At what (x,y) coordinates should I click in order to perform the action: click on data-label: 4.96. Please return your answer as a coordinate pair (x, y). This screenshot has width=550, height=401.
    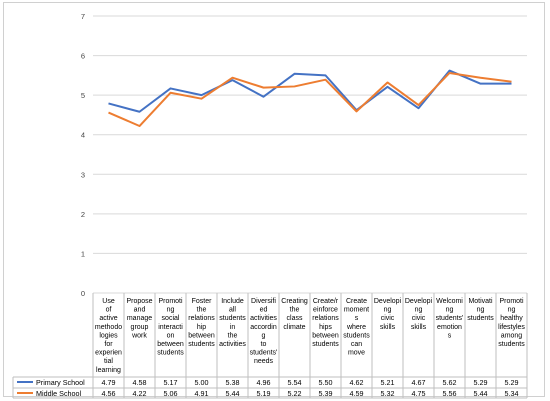
    Looking at the image, I should click on (264, 382).